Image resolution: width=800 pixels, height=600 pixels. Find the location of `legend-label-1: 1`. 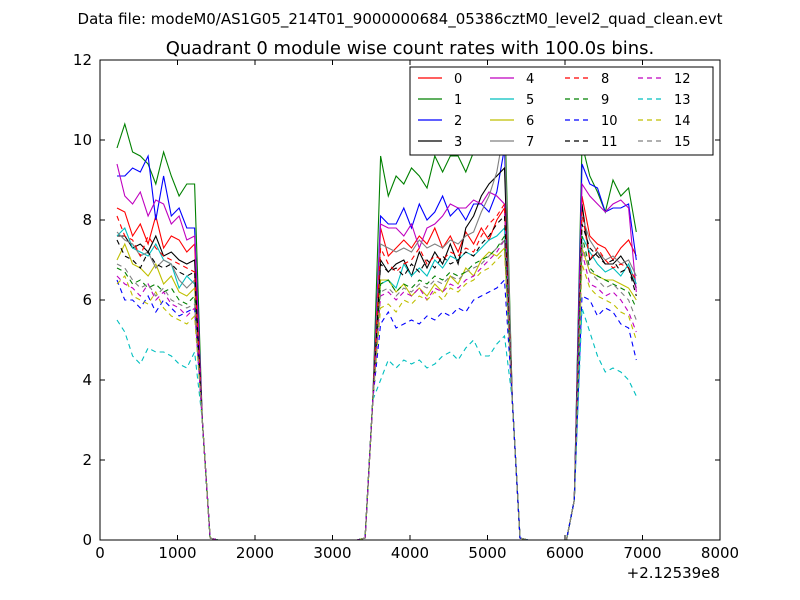

legend-label-1: 1 is located at coordinates (458, 100).